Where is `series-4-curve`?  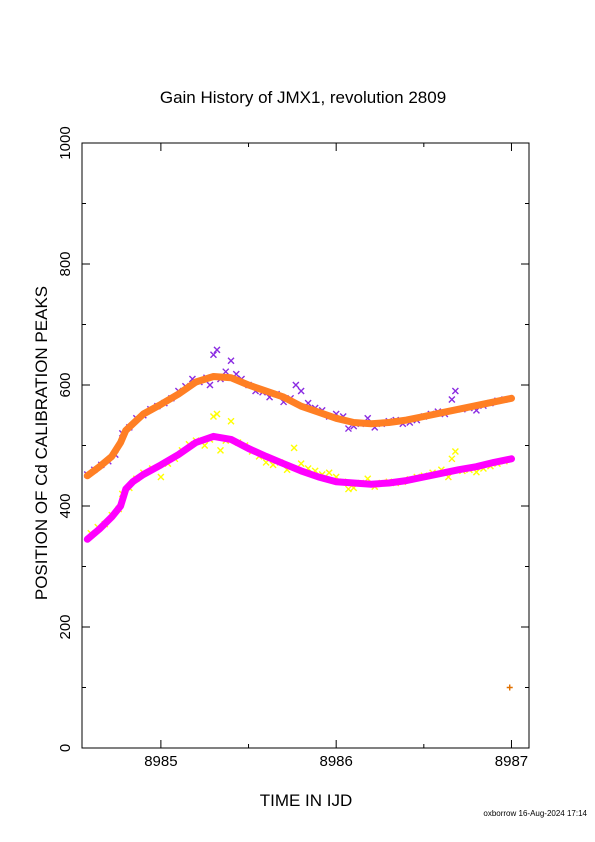 series-4-curve is located at coordinates (299, 487).